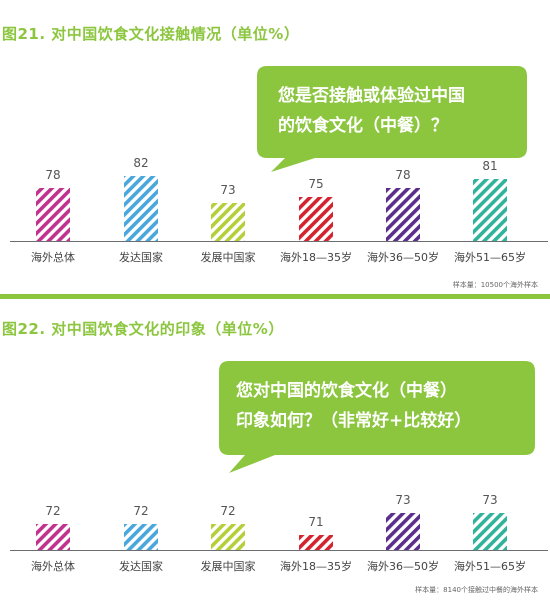  Describe the element at coordinates (53, 175) in the screenshot. I see `value-label-1: 78` at that location.